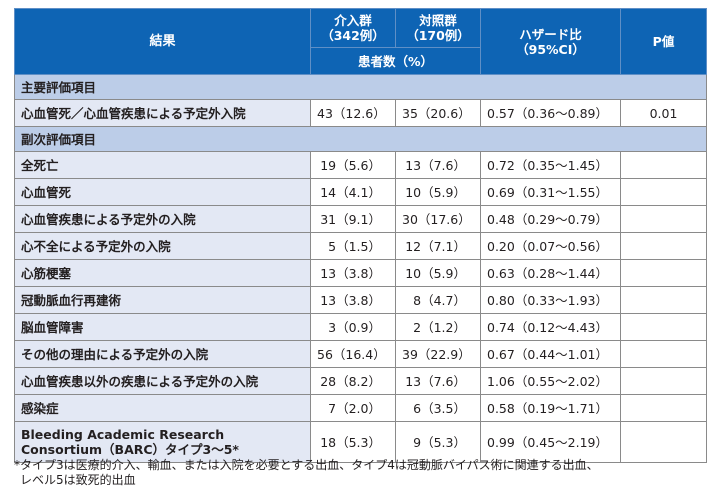 This screenshot has height=500, width=720. Describe the element at coordinates (162, 300) in the screenshot. I see `row-label: 冠動脈血行再建術` at that location.